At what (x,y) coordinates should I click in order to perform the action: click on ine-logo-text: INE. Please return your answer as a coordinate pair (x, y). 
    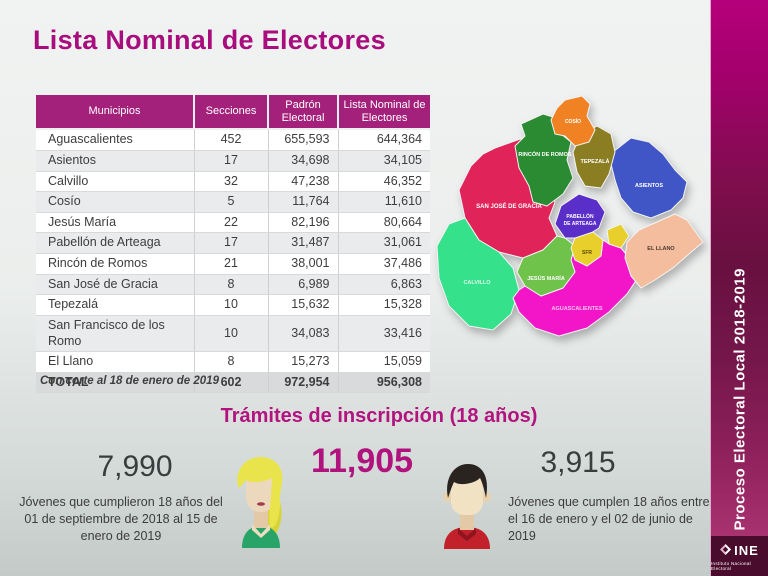
    Looking at the image, I should click on (746, 550).